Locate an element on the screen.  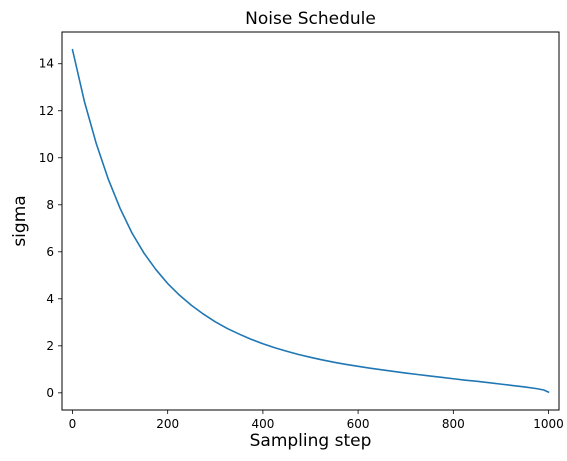
y-tick-label: 10 is located at coordinates (46, 158).